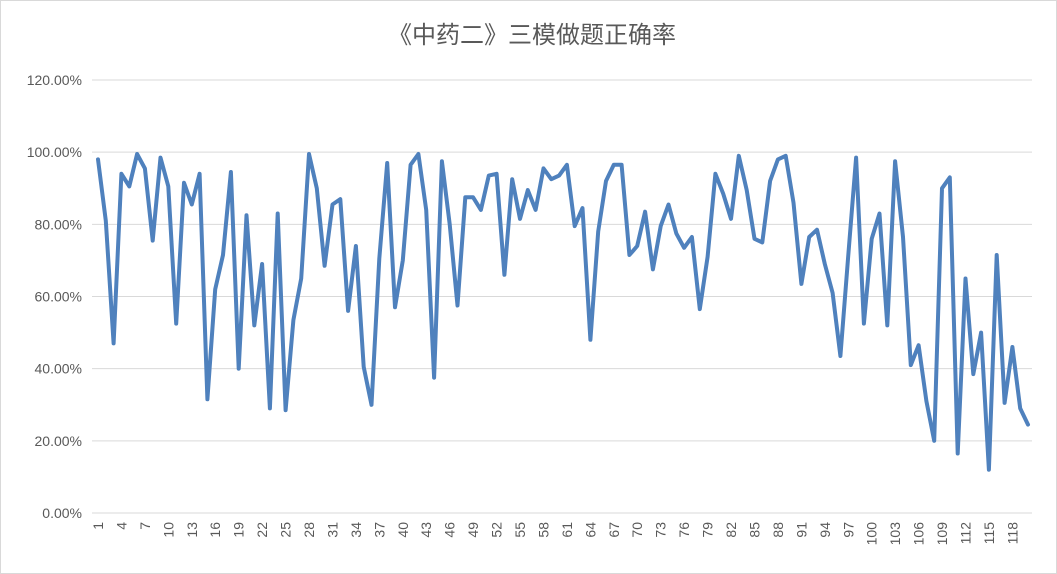 This screenshot has width=1057, height=574. I want to click on x-tick-label: 4, so click(121, 526).